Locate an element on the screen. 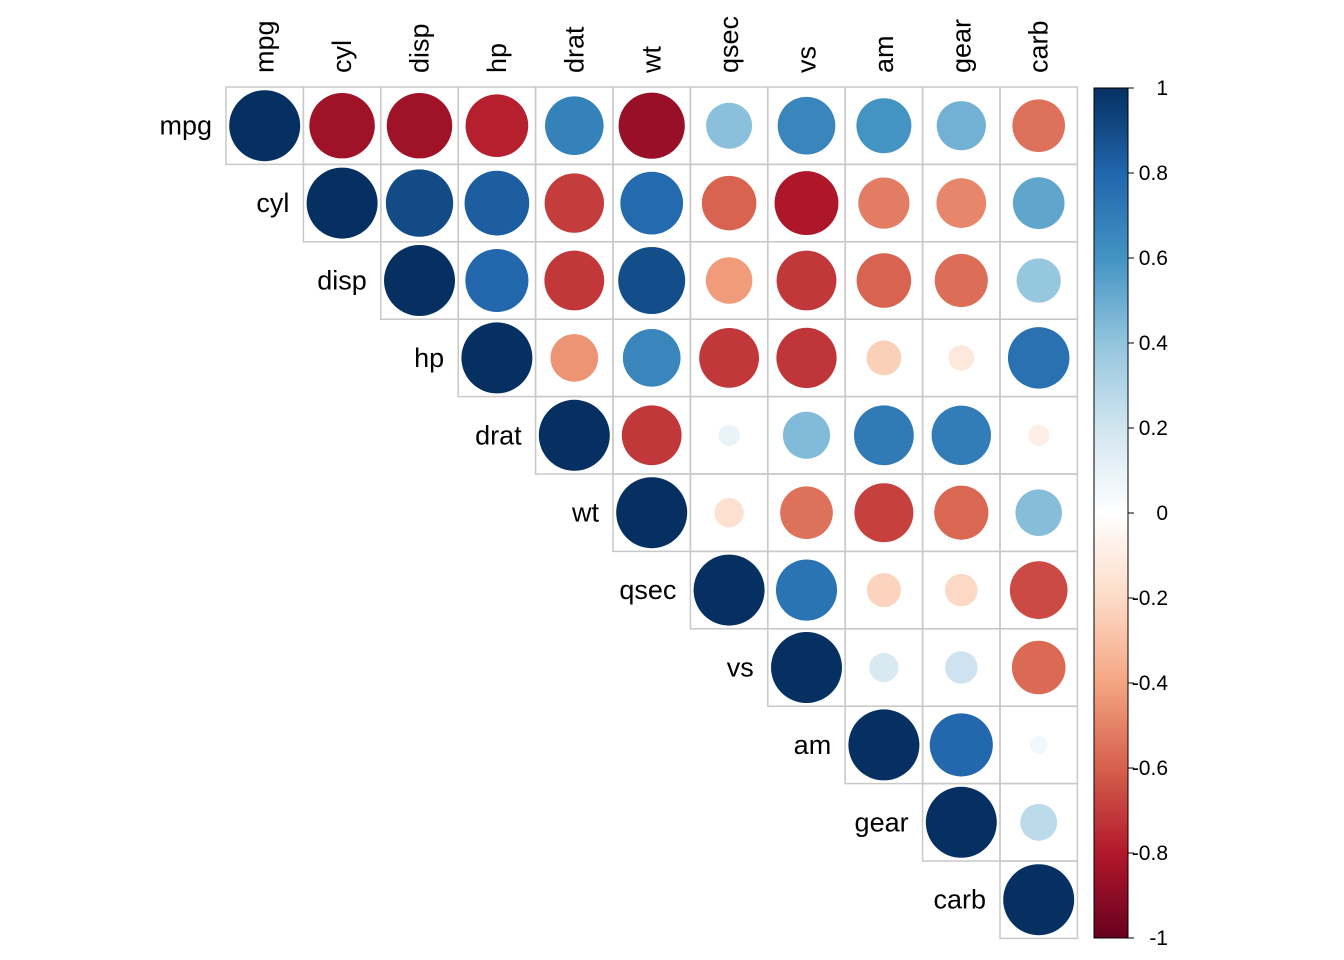 Image resolution: width=1344 pixels, height=960 pixels. corr-circle-qsec-qsec is located at coordinates (729, 590).